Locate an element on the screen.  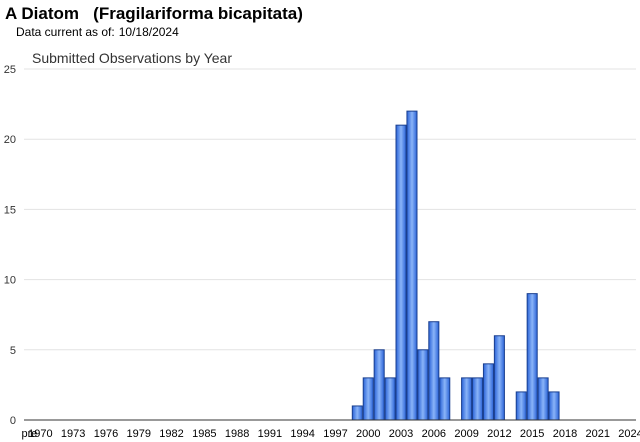
page-title: A Diatom (Fragilariforma bicapitata) is located at coordinates (154, 14).